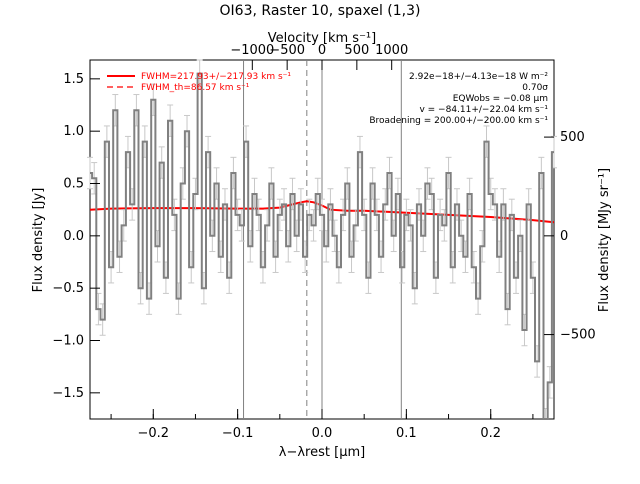 Image resolution: width=640 pixels, height=484 pixels. I want to click on y-tick-label-5: 1.0, so click(73, 131).